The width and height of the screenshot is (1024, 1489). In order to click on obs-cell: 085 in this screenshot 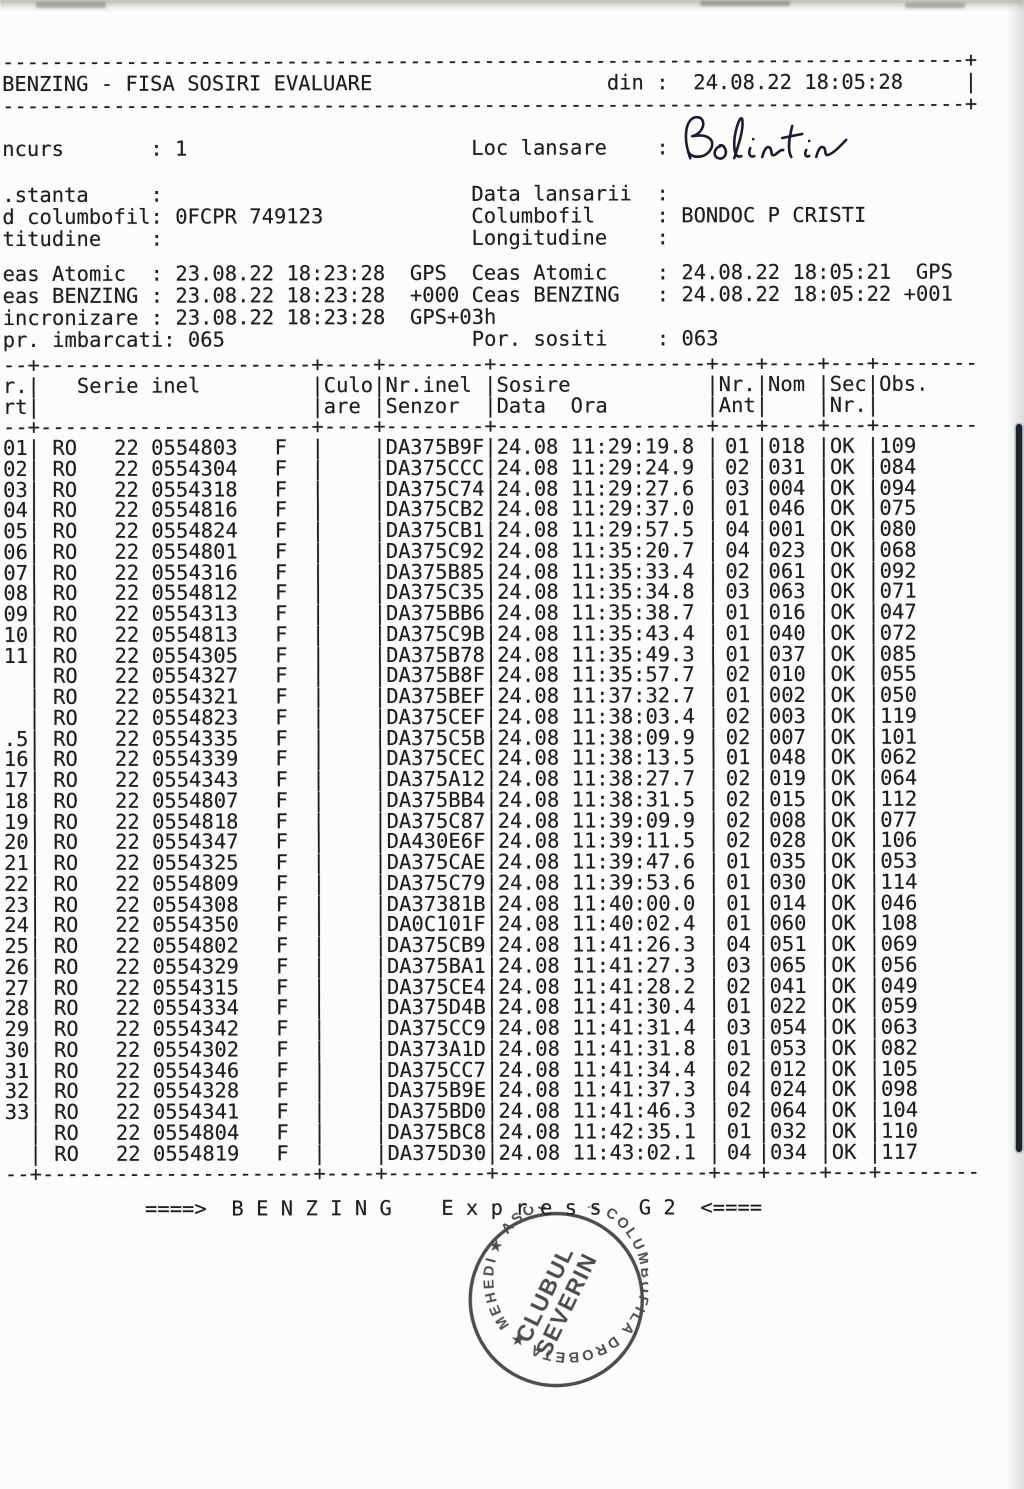, I will do `click(898, 653)`.